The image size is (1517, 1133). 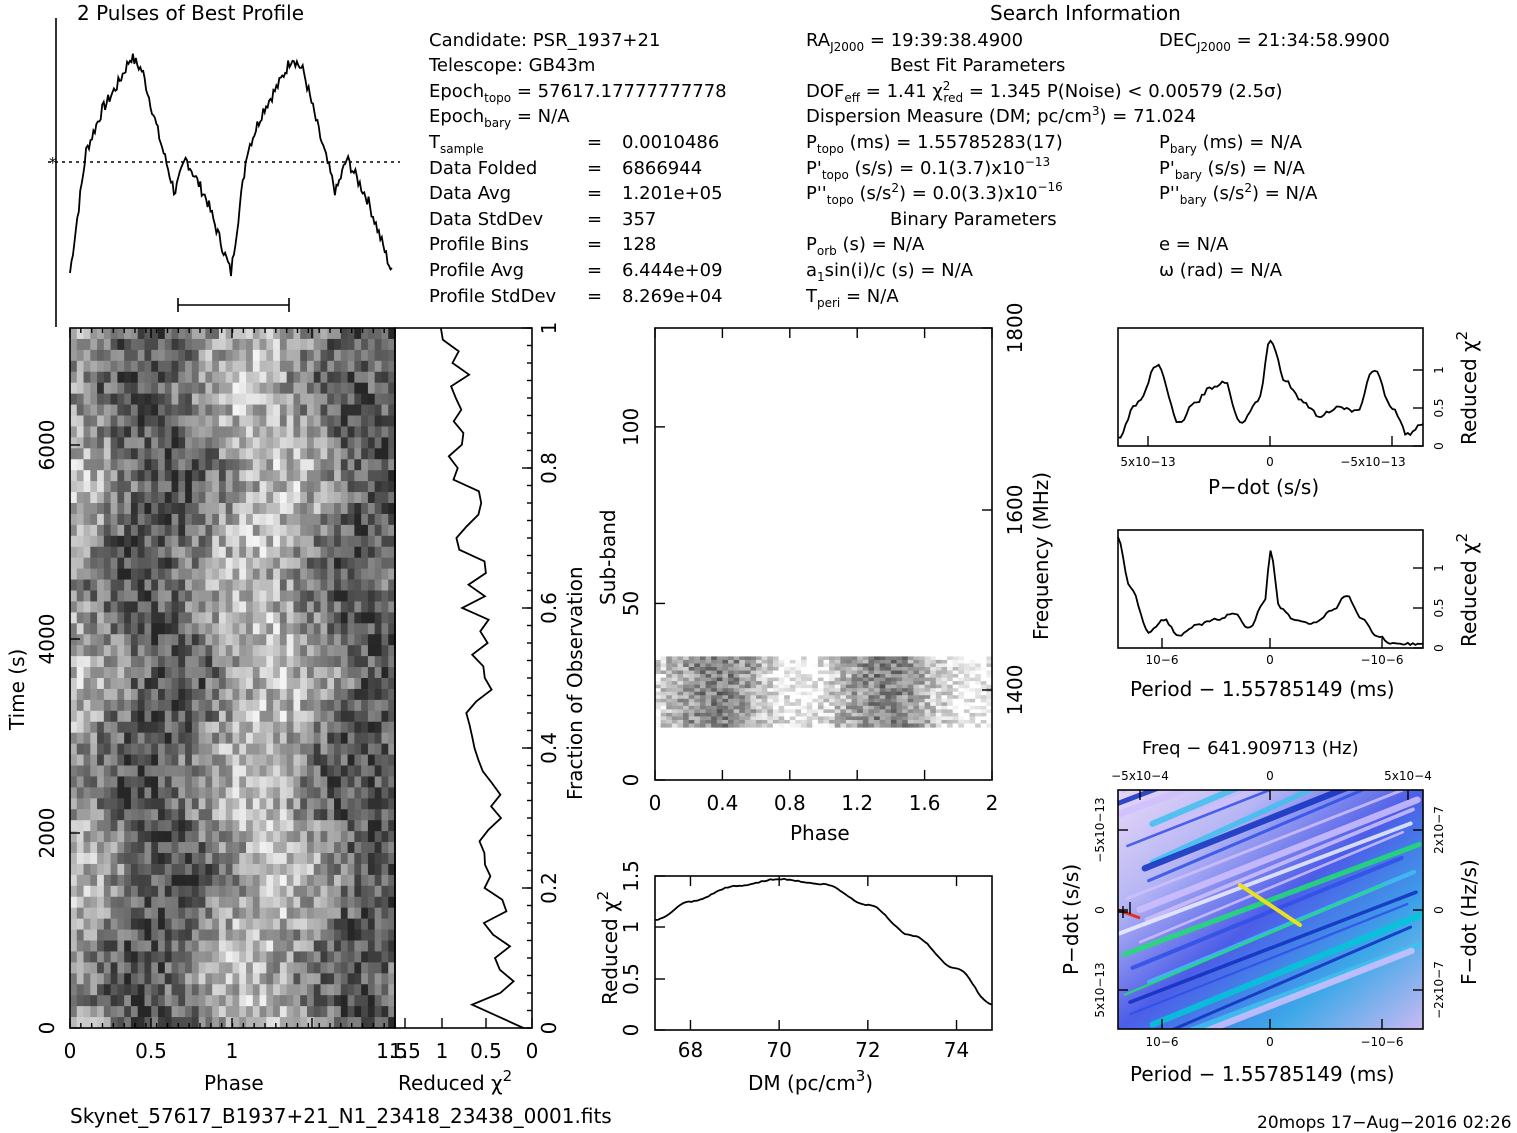 I want to click on subband-frame, so click(x=823, y=554).